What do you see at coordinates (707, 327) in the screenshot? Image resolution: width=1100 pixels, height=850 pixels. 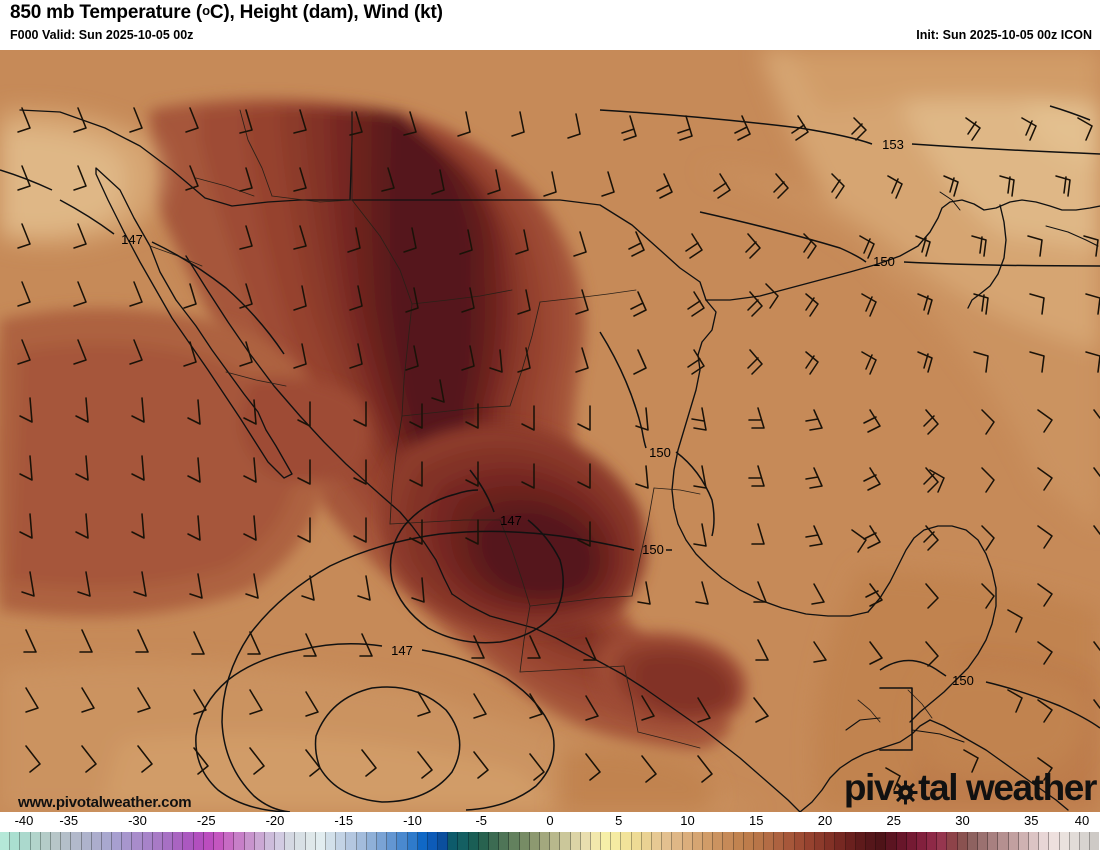 I see `rio-grande` at bounding box center [707, 327].